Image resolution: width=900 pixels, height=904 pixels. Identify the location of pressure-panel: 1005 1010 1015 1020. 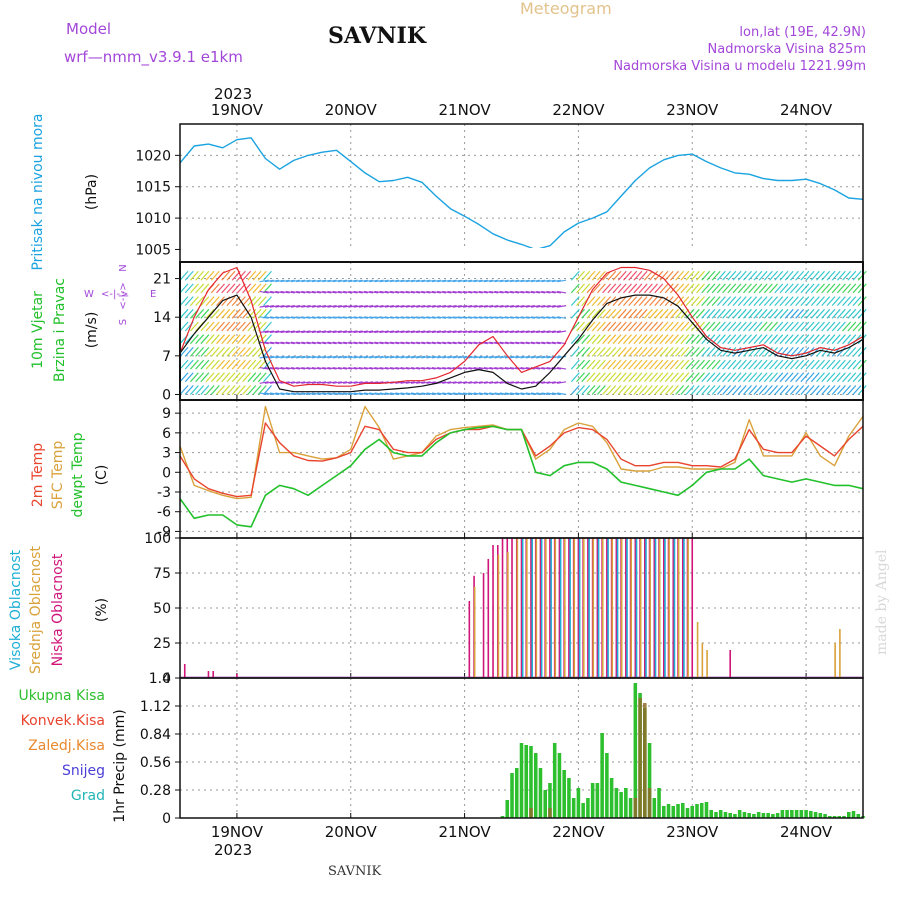
(499, 193).